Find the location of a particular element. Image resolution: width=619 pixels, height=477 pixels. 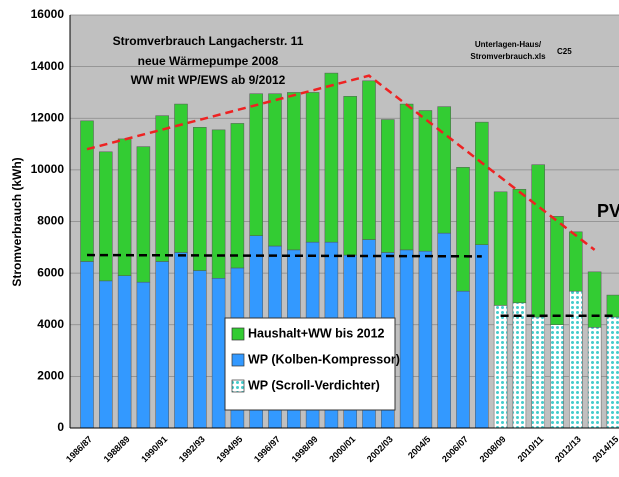

y-tick-label: 8000 is located at coordinates (50, 221).